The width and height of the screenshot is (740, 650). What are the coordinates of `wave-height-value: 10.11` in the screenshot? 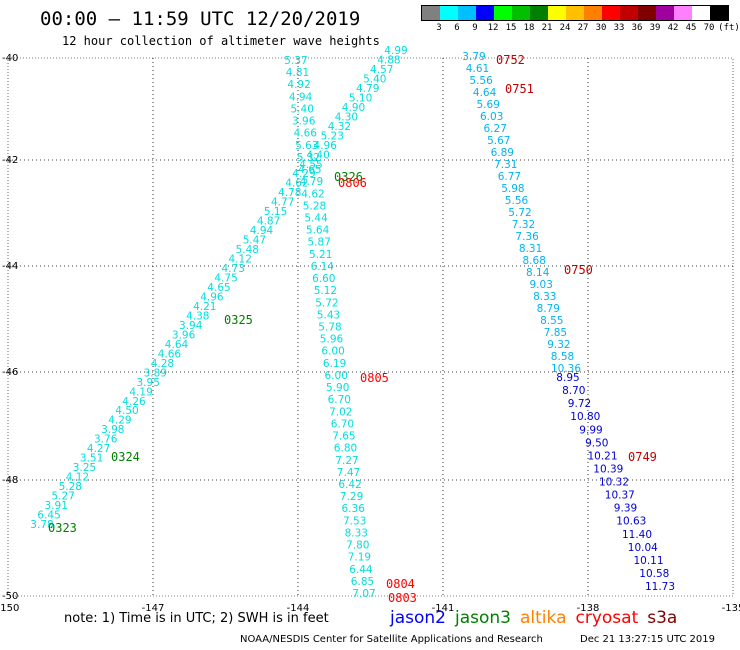 It's located at (648, 561).